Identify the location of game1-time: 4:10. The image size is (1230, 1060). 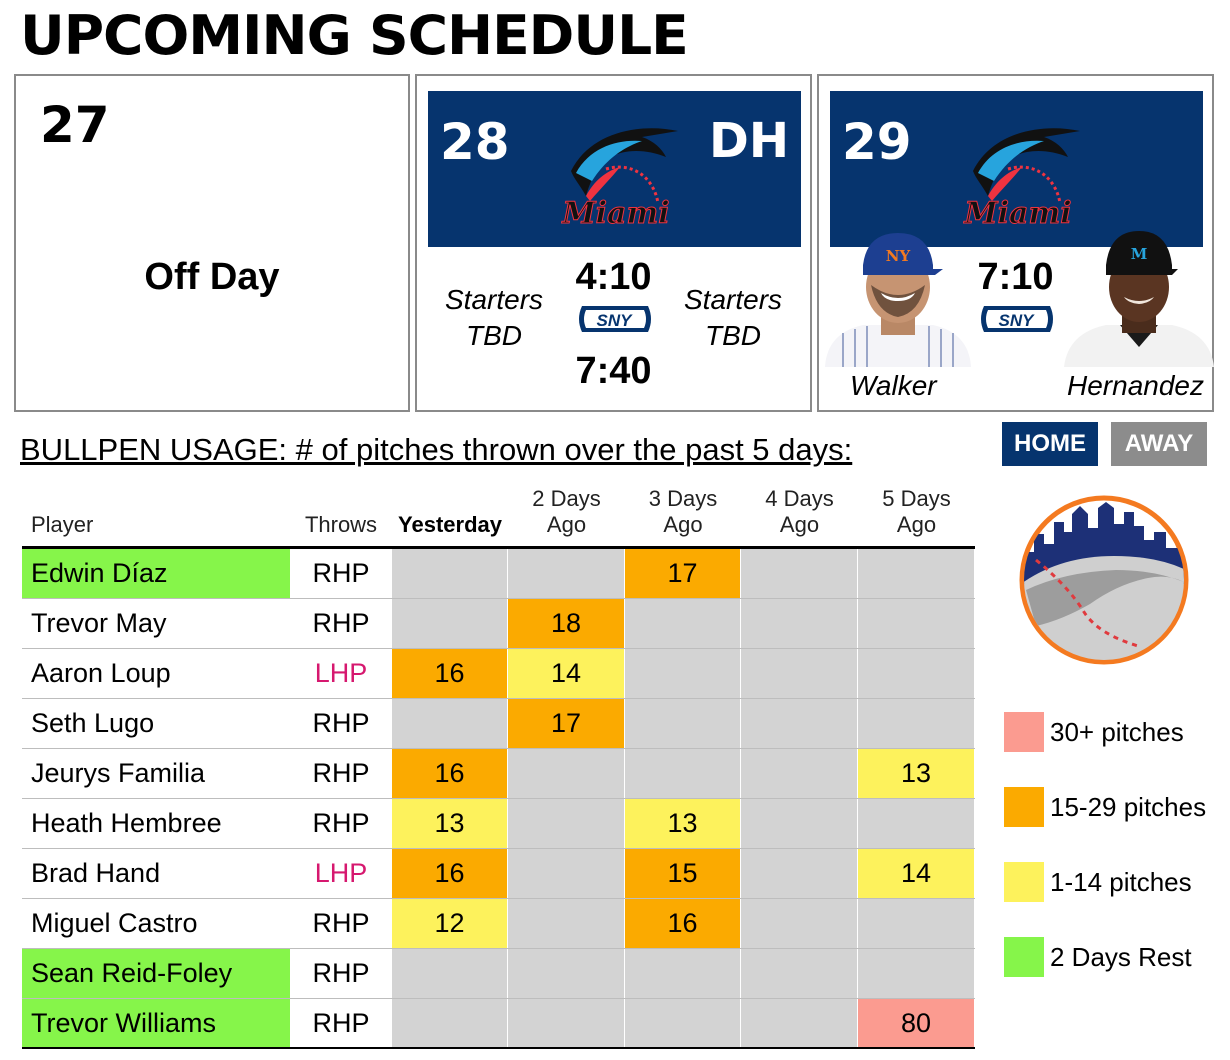
(613, 277).